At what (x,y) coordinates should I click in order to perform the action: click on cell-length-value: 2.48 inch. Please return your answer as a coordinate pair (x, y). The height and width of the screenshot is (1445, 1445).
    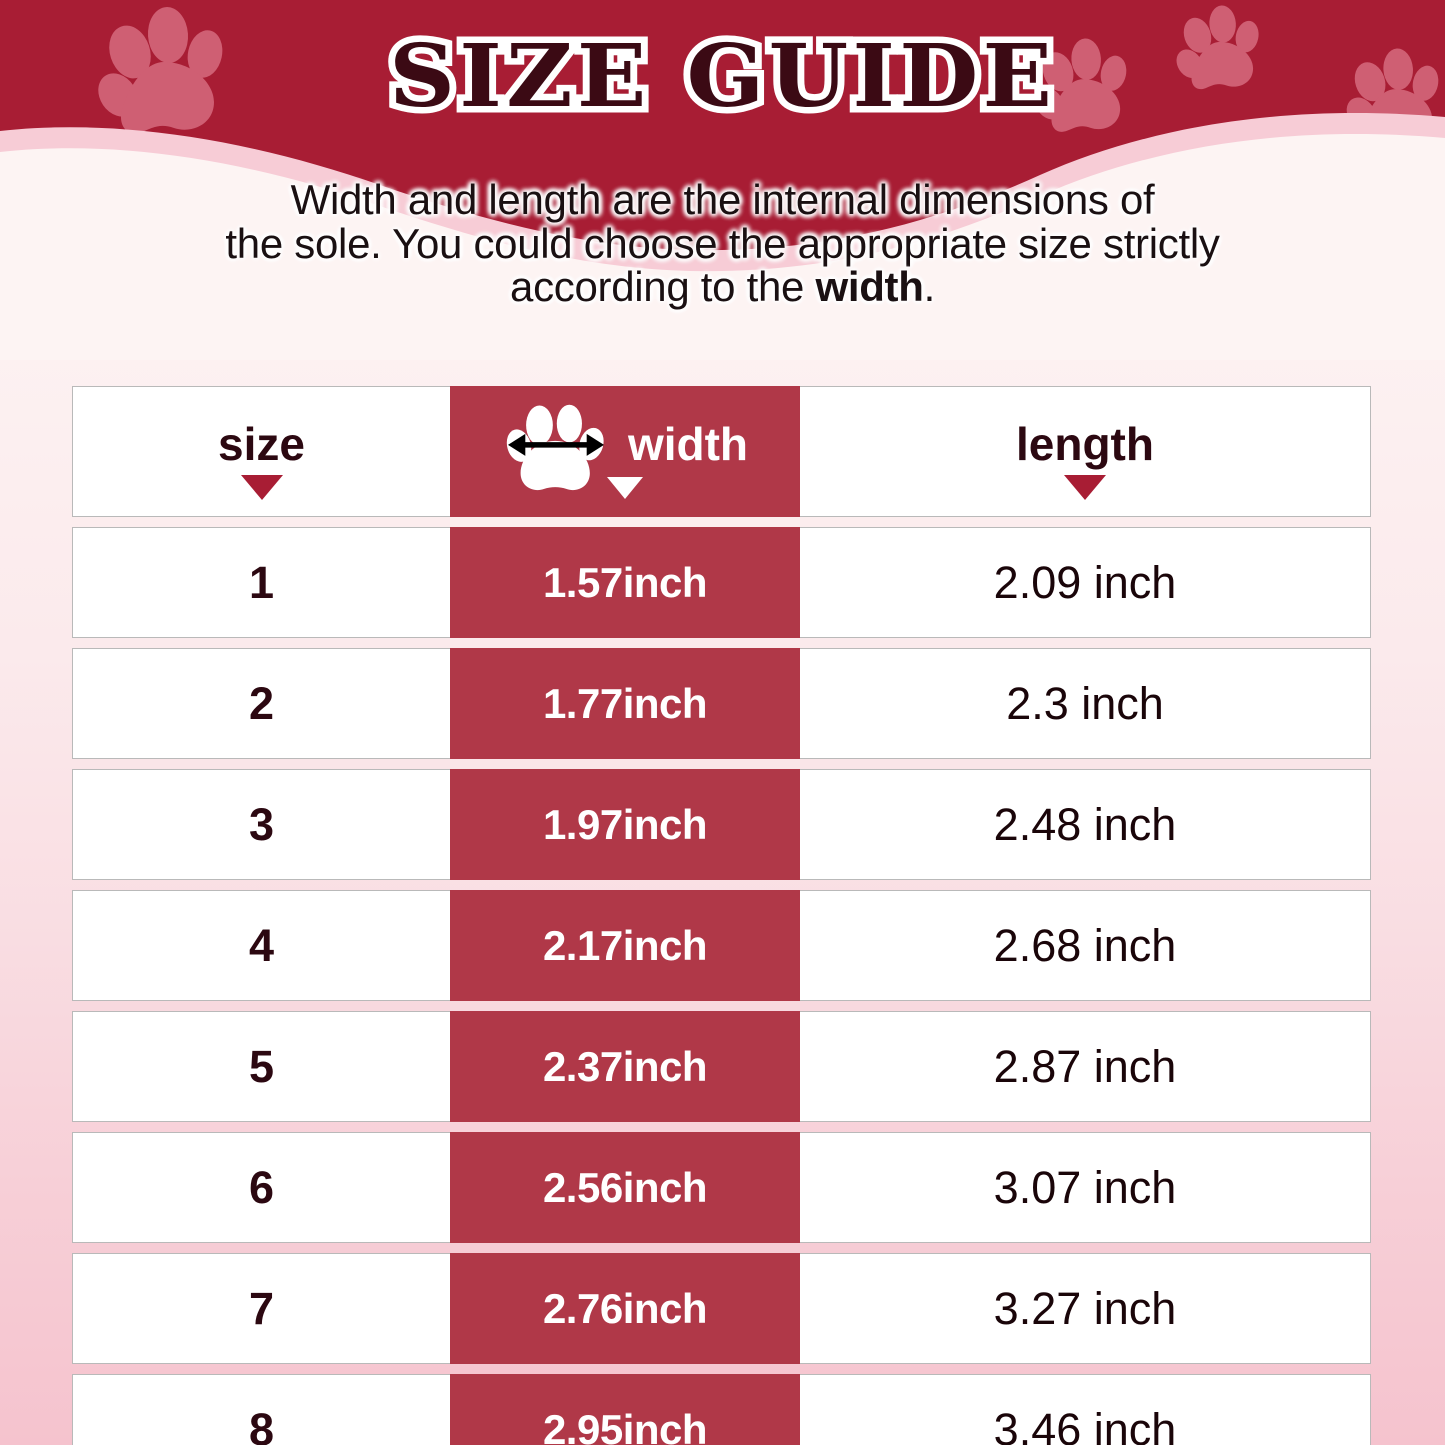
    Looking at the image, I should click on (1085, 824).